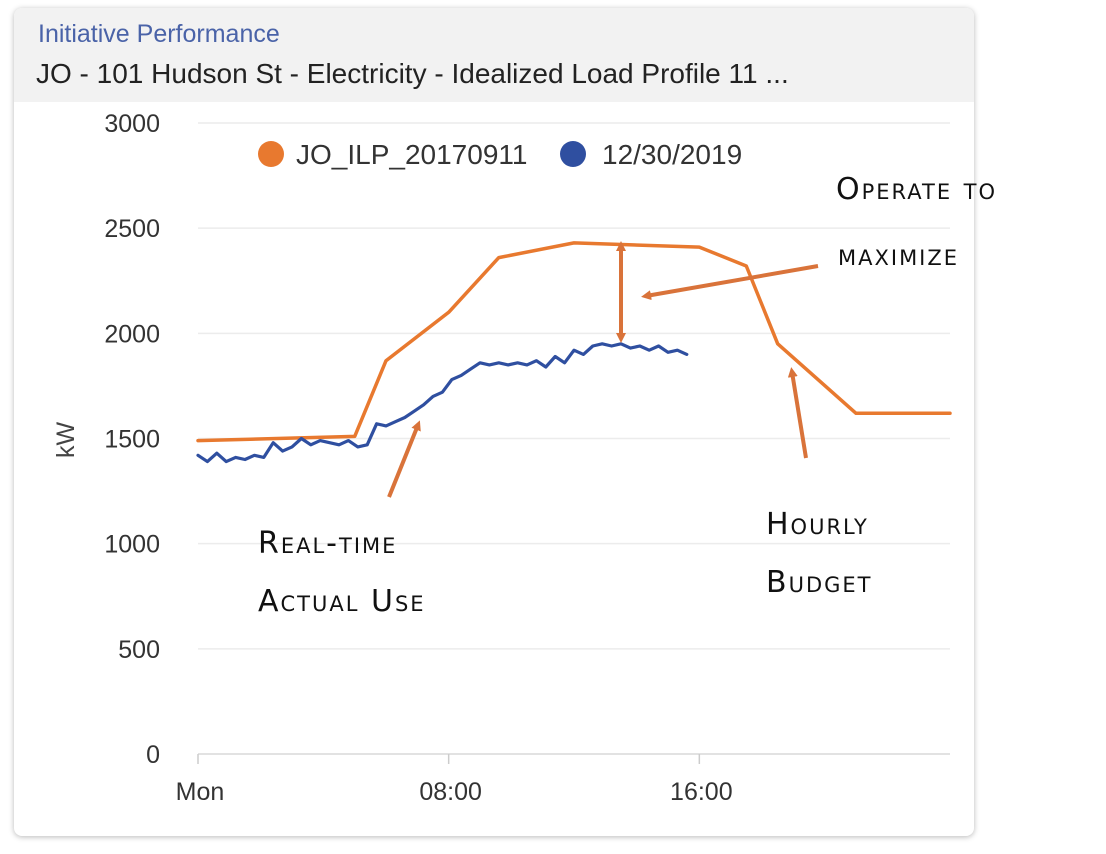  Describe the element at coordinates (139, 650) in the screenshot. I see `y-tick-label-500: 500` at that location.